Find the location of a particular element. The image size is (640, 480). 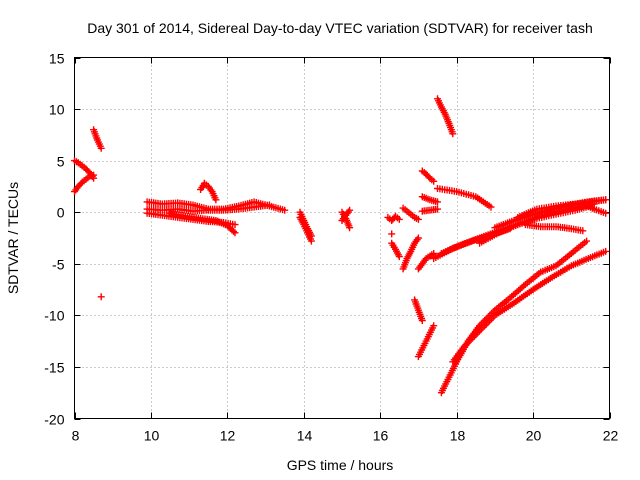

x-tick-label: 10 is located at coordinates (152, 436).